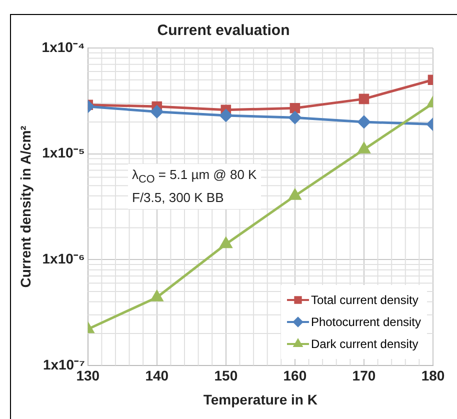 The image size is (457, 419). What do you see at coordinates (63, 152) in the screenshot?
I see `y-tick-label: 1x10⁻⁵` at bounding box center [63, 152].